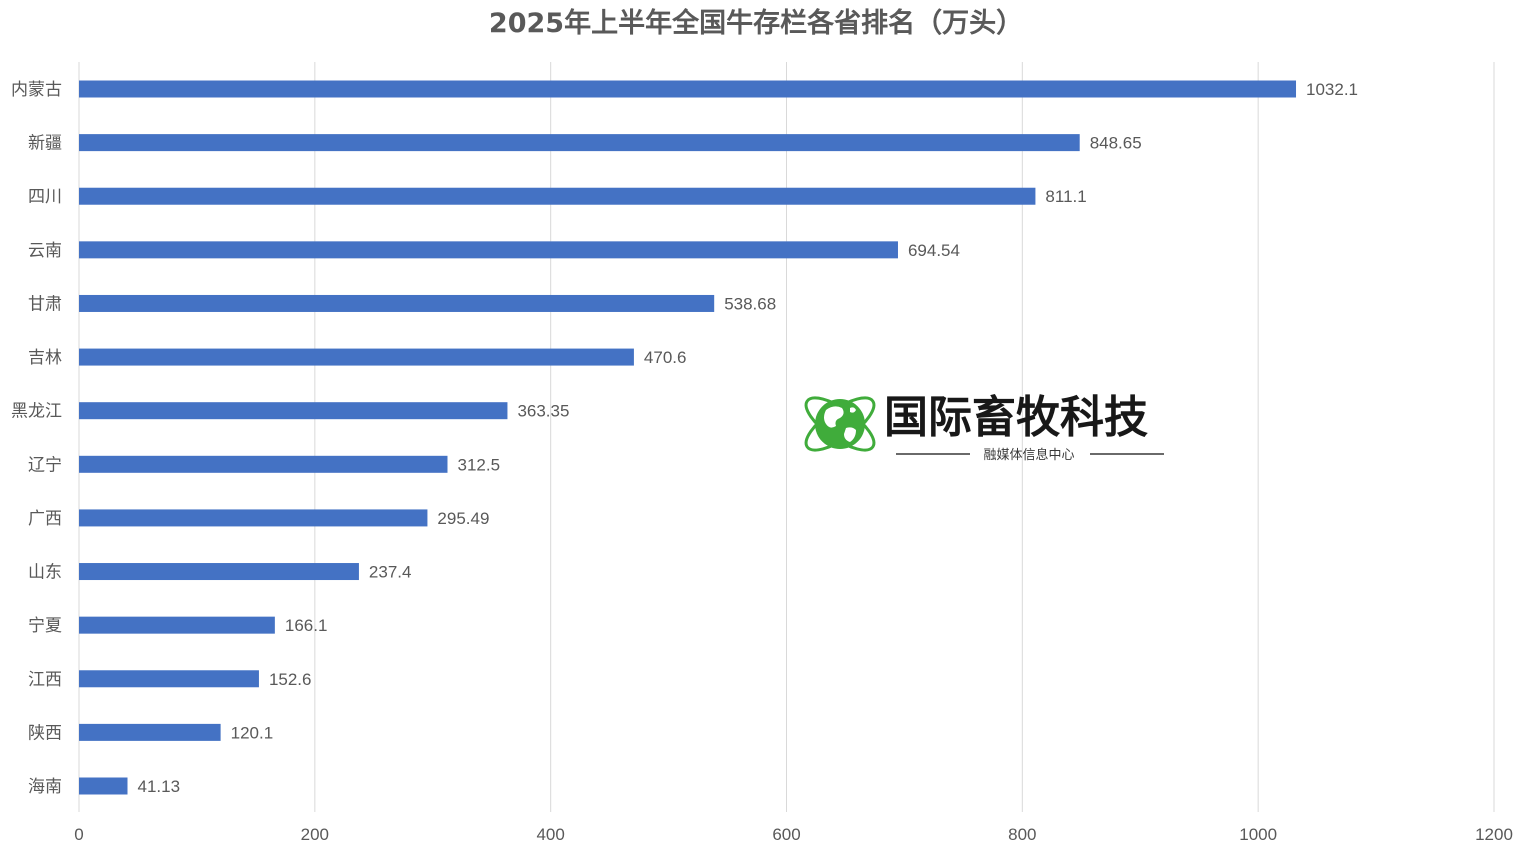 The image size is (1520, 849). I want to click on category-label: 海南, so click(45, 787).